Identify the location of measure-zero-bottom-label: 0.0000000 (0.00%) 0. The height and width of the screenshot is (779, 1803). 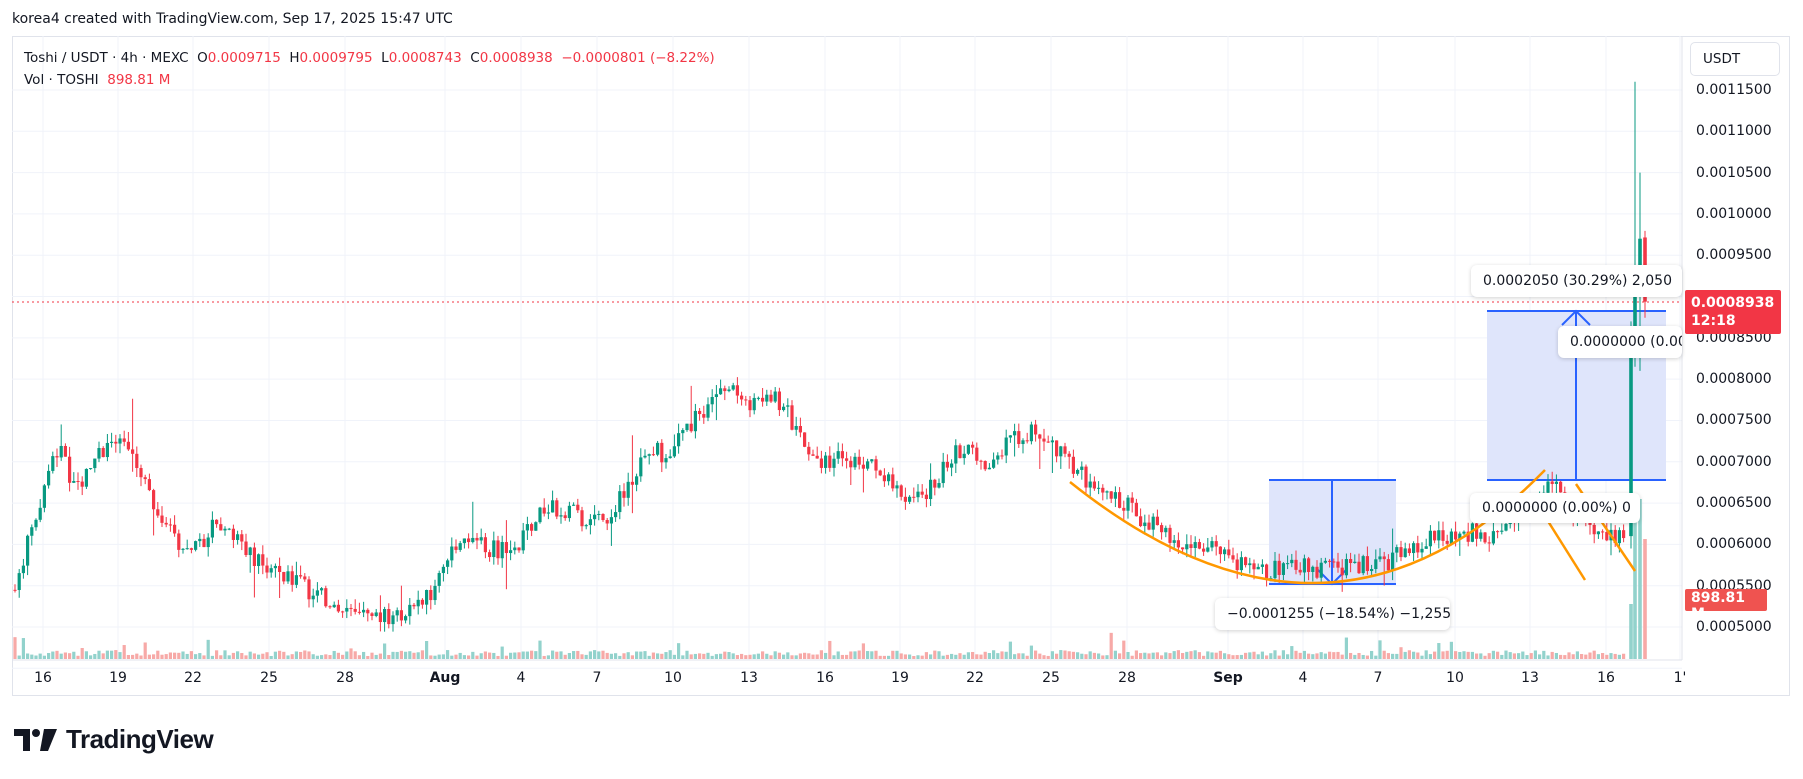
(1555, 508).